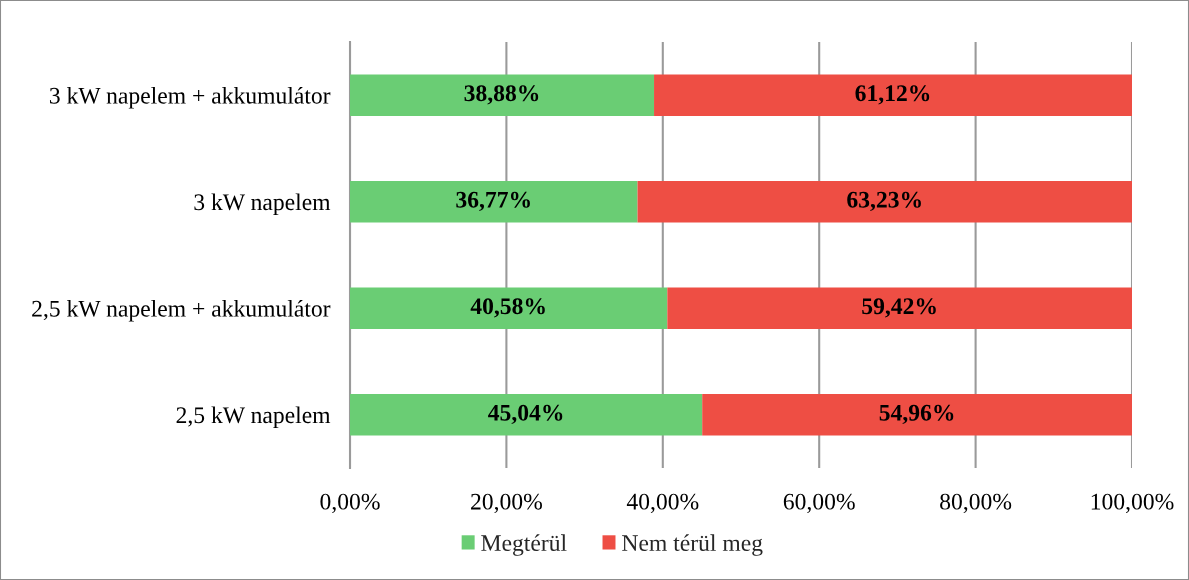  Describe the element at coordinates (181, 311) in the screenshot. I see `y-tick-label: 2,5 kW napelem + akkumulátor` at that location.